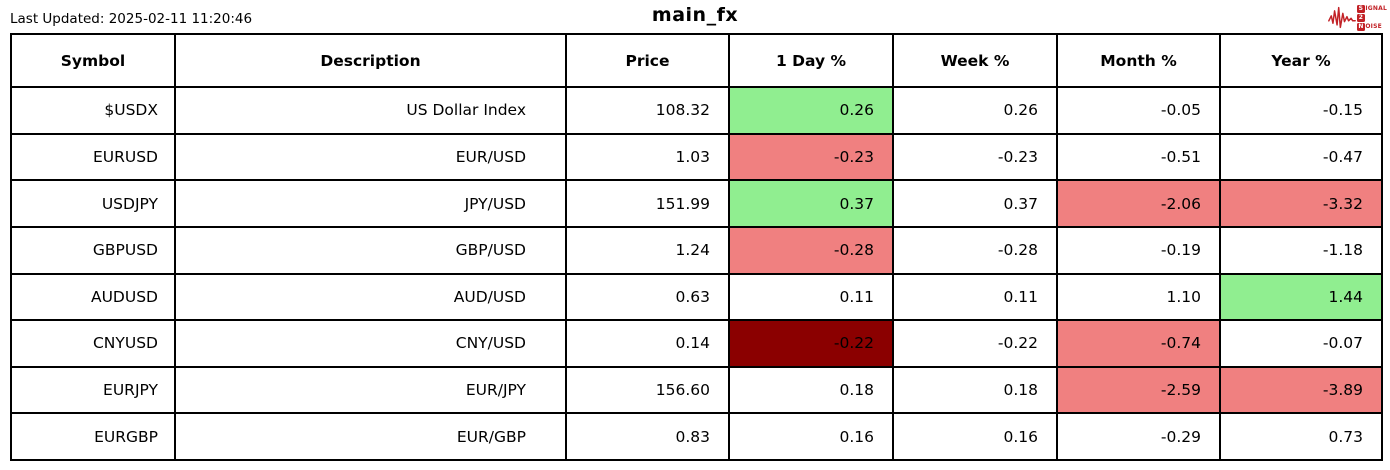 This screenshot has width=1390, height=470. I want to click on logo-letter-n: N, so click(1361, 26).